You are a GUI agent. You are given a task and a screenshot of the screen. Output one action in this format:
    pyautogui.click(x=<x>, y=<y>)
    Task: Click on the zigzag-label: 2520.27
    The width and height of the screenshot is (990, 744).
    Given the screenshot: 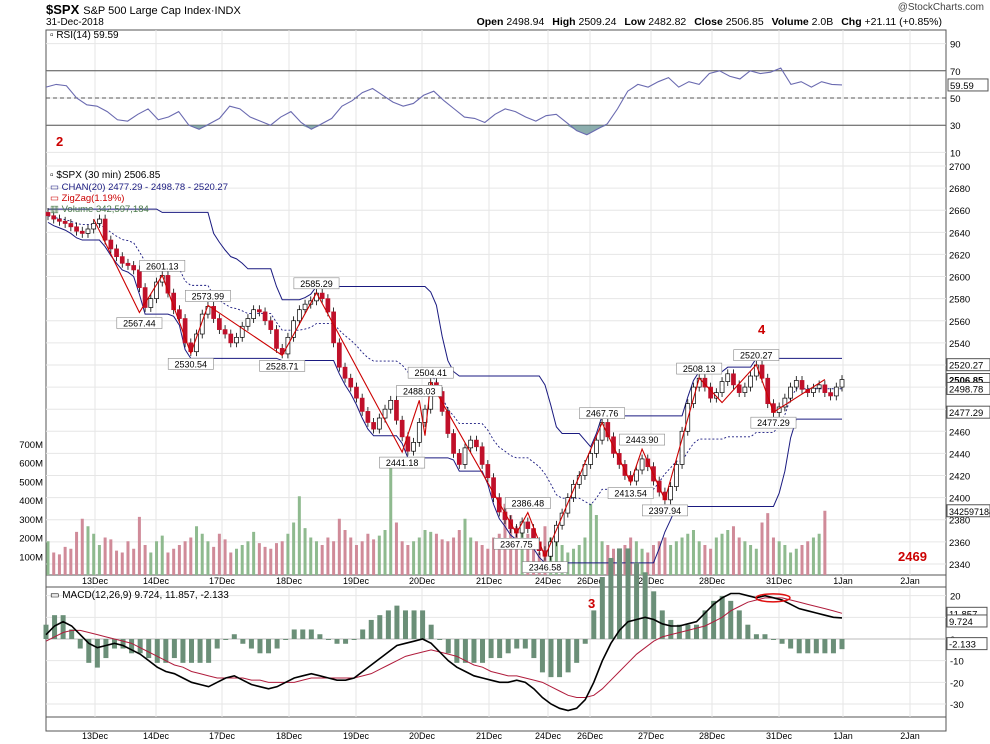 What is the action you would take?
    pyautogui.click(x=756, y=356)
    